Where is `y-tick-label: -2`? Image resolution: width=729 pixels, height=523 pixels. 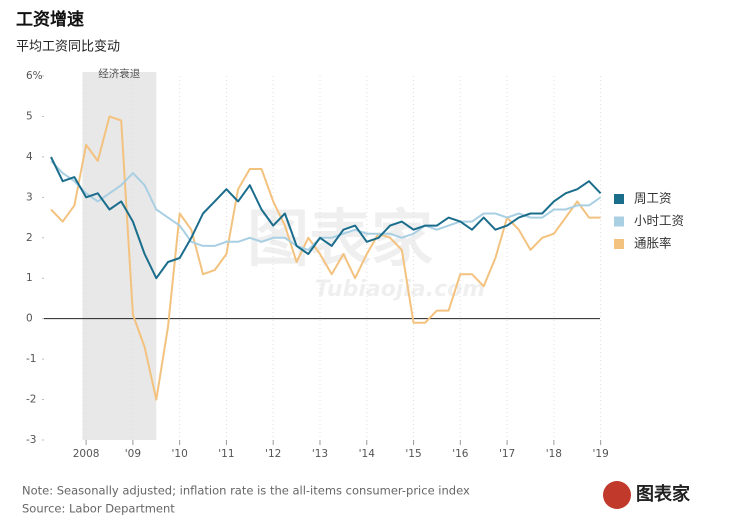 y-tick-label: -2 is located at coordinates (31, 400).